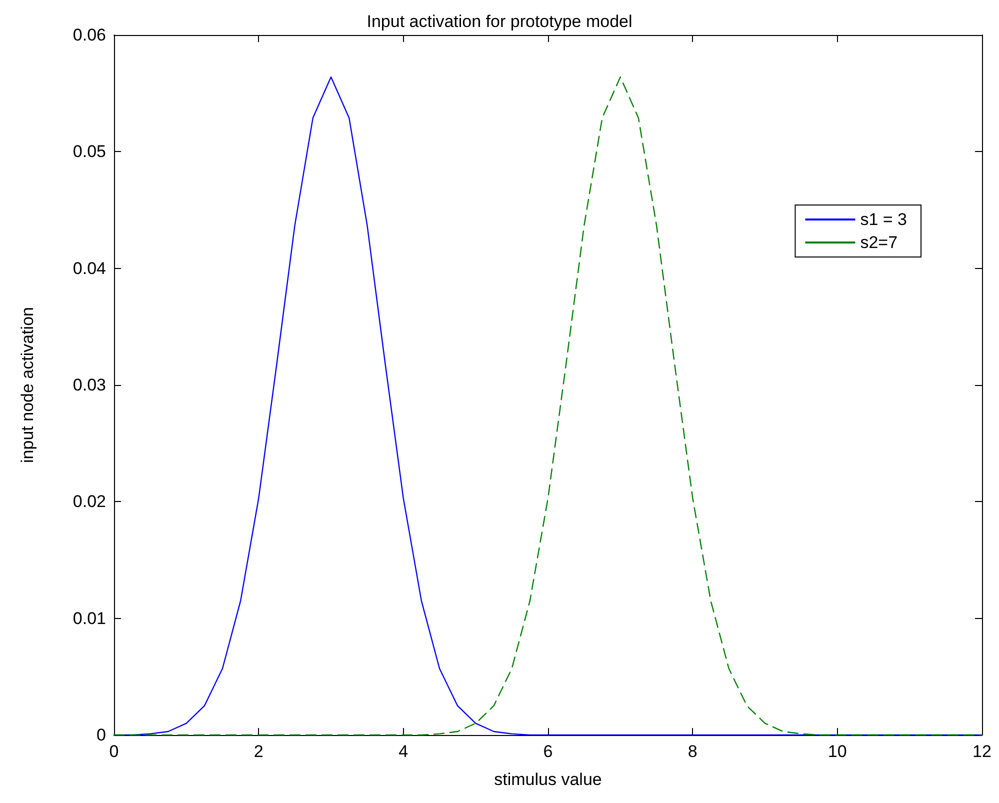 This screenshot has height=803, width=999. What do you see at coordinates (89, 502) in the screenshot?
I see `y-tick-label: 0.02` at bounding box center [89, 502].